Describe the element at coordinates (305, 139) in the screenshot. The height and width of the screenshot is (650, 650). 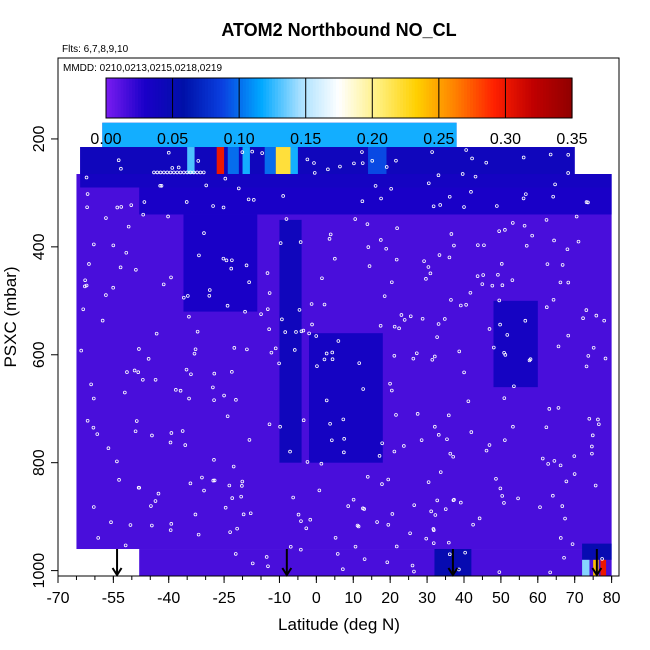
I see `colorbar-tick-label: 0.15` at that location.